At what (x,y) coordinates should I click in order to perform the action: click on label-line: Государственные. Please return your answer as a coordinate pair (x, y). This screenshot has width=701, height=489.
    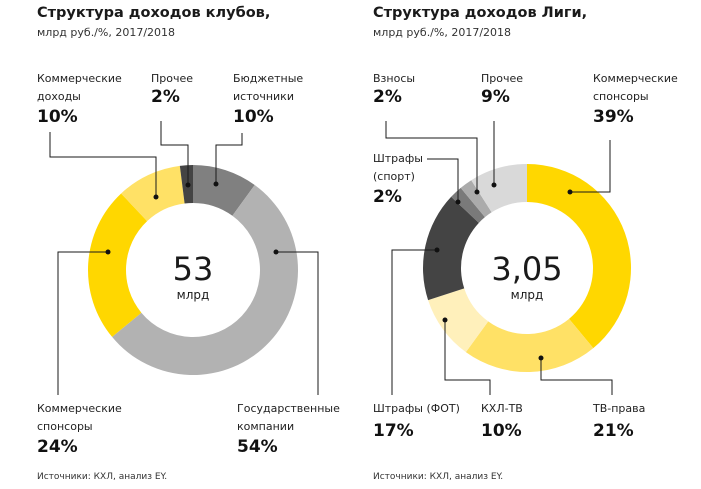
    Looking at the image, I should click on (288, 408).